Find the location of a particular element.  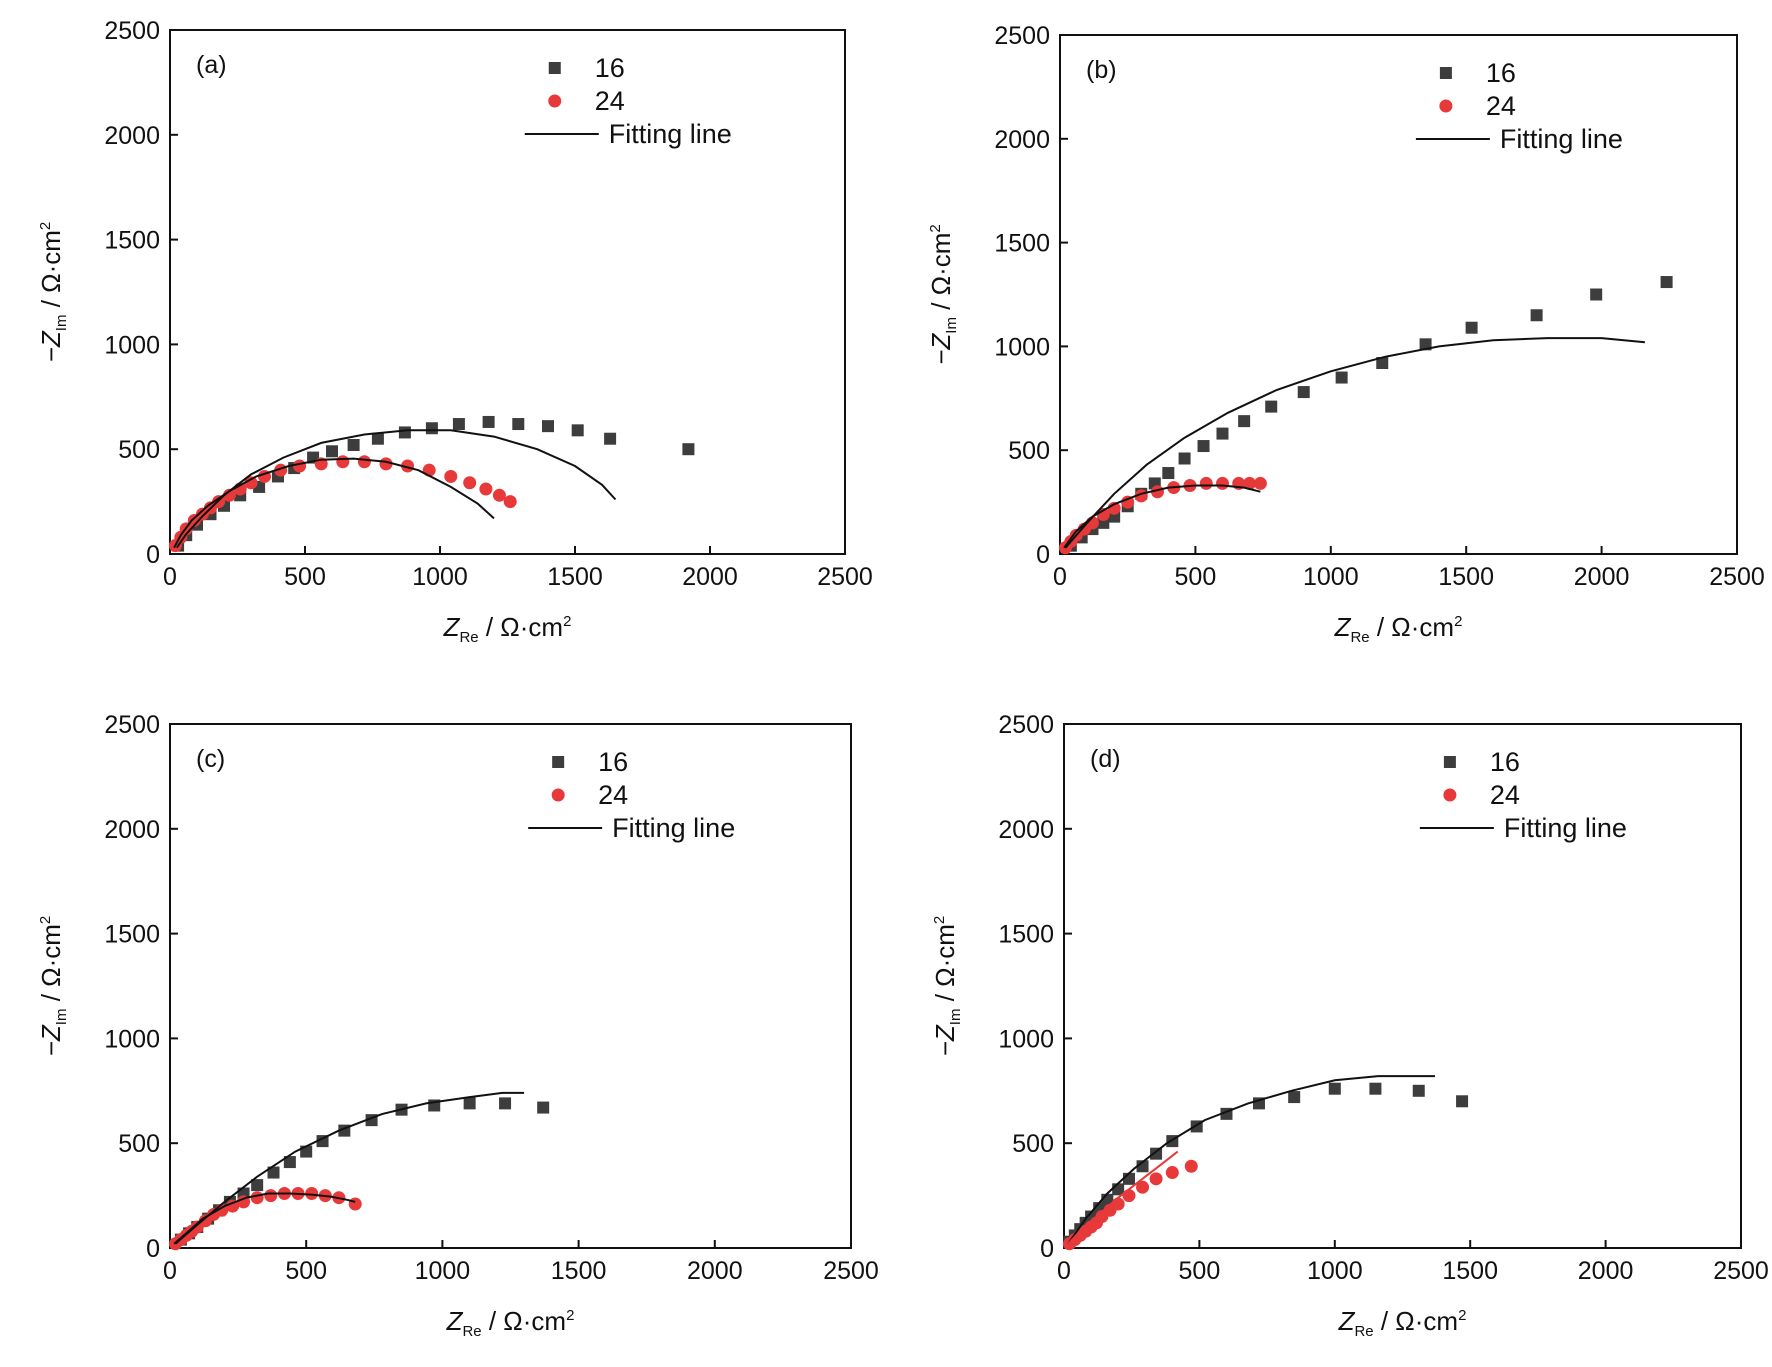

x-tick-label: 500 is located at coordinates (1200, 1271).